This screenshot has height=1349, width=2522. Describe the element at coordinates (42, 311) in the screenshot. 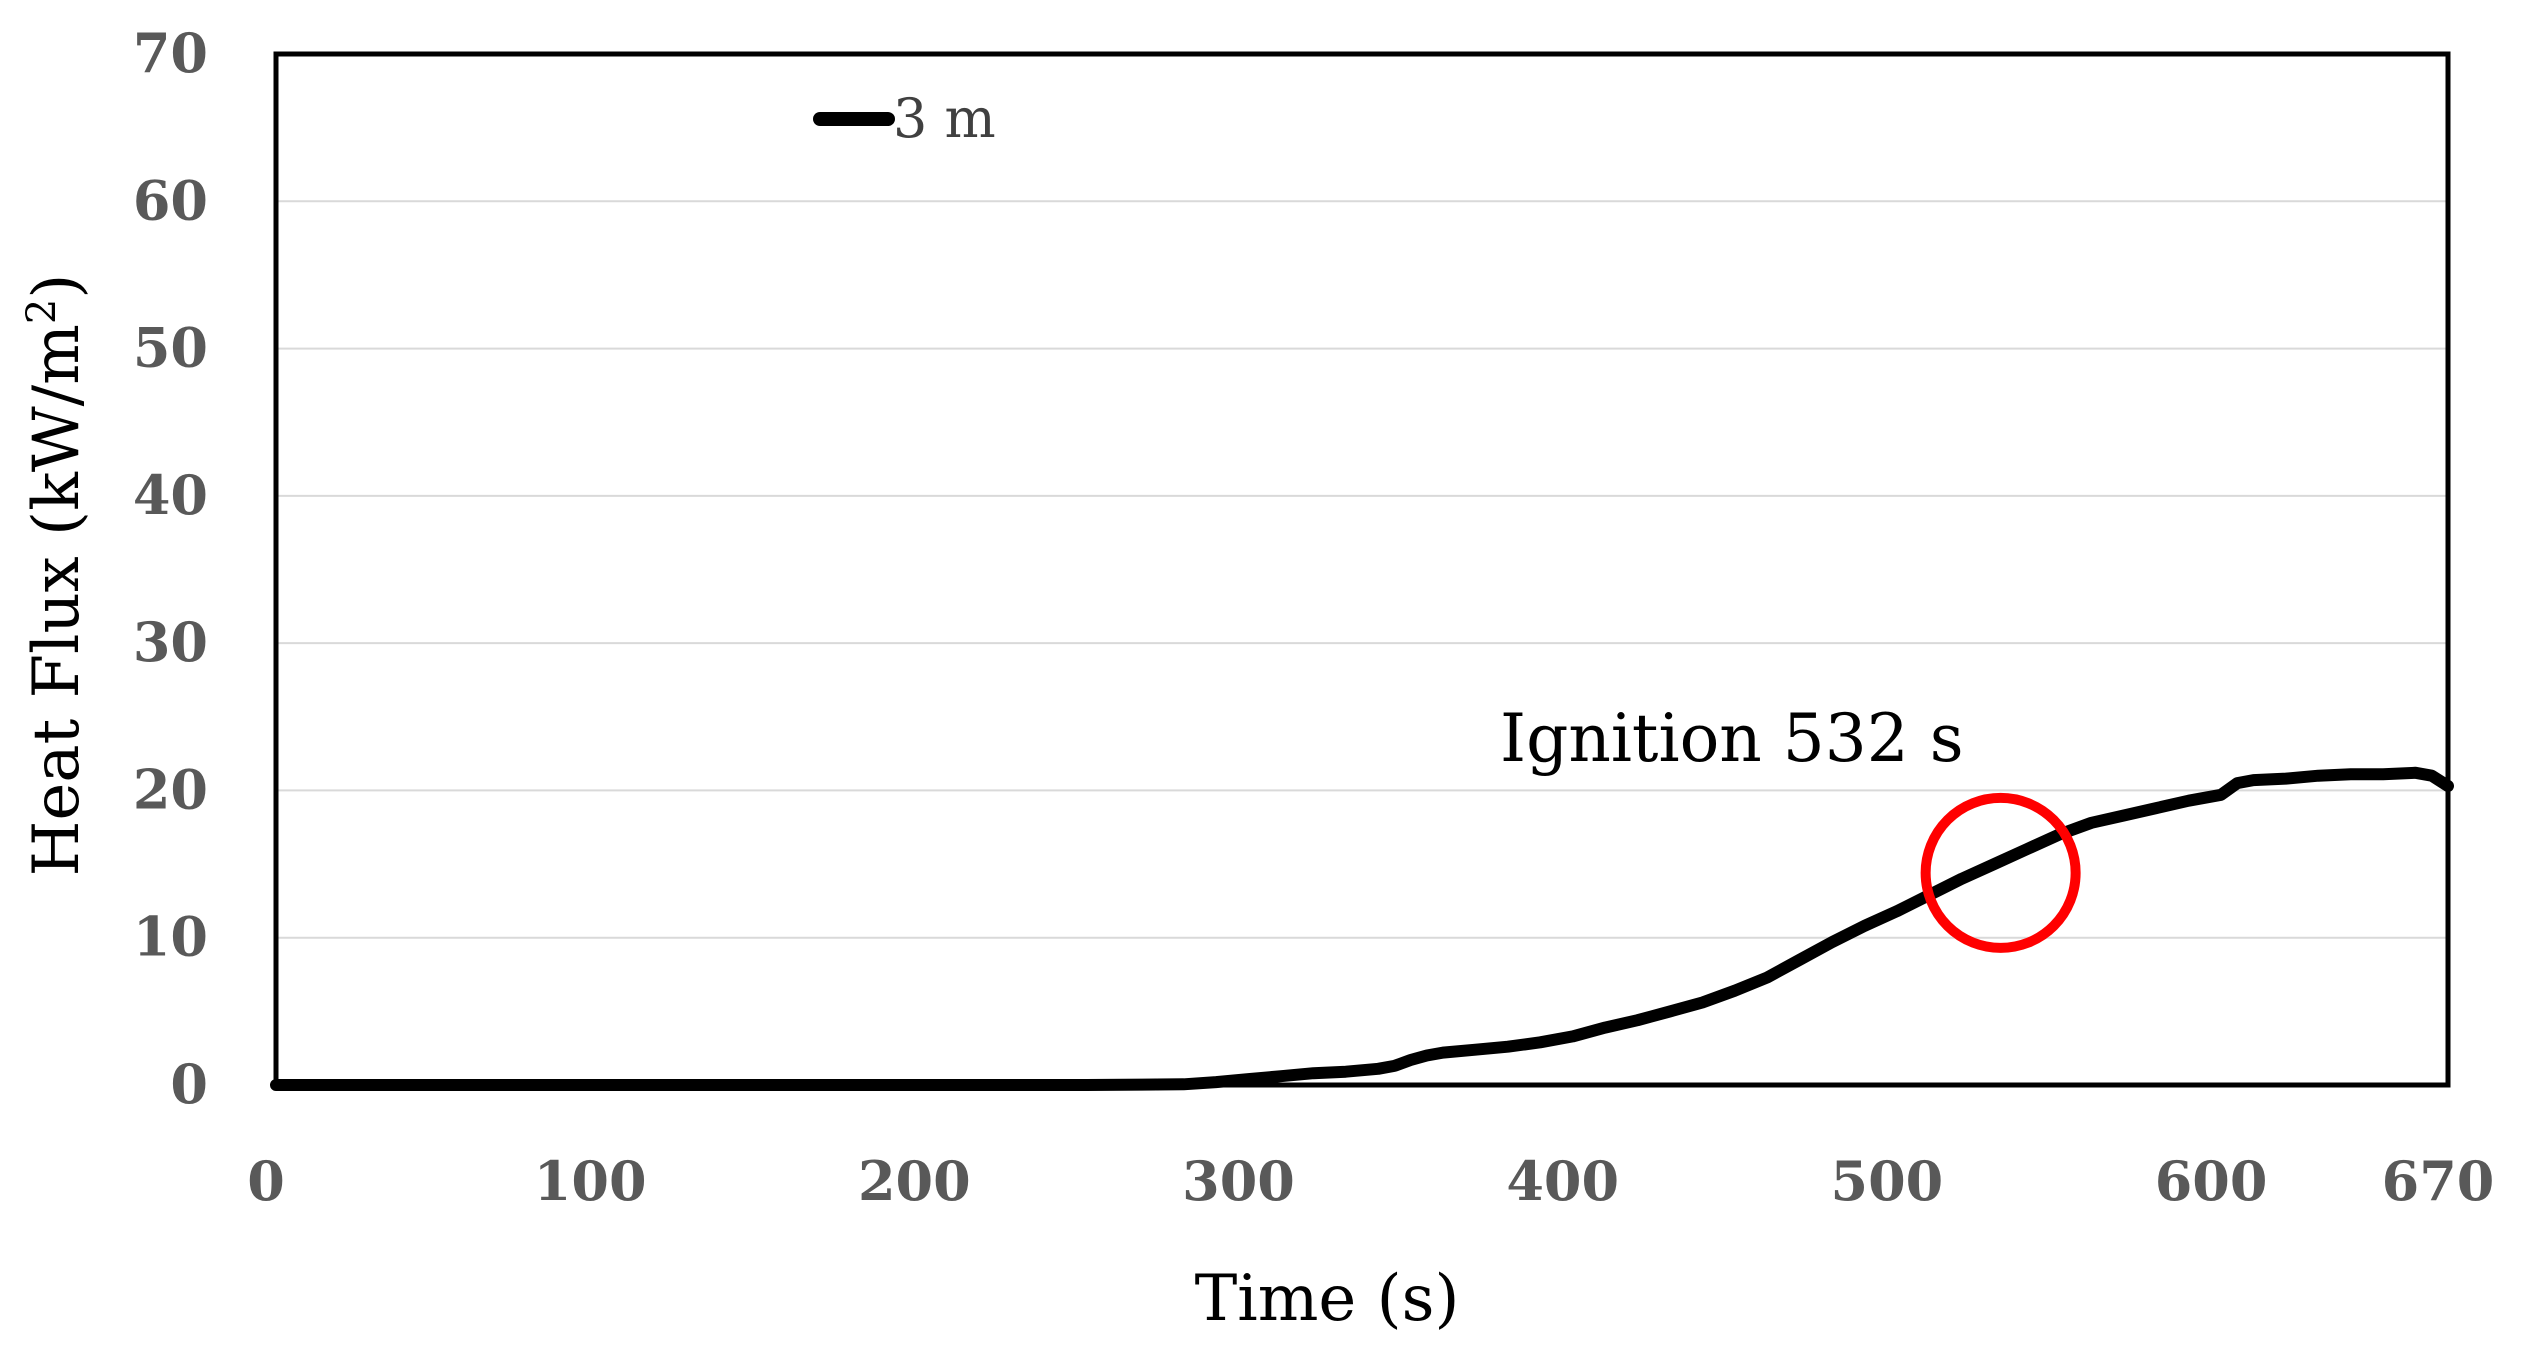

I see `y-axis-title-superscript: 2` at that location.